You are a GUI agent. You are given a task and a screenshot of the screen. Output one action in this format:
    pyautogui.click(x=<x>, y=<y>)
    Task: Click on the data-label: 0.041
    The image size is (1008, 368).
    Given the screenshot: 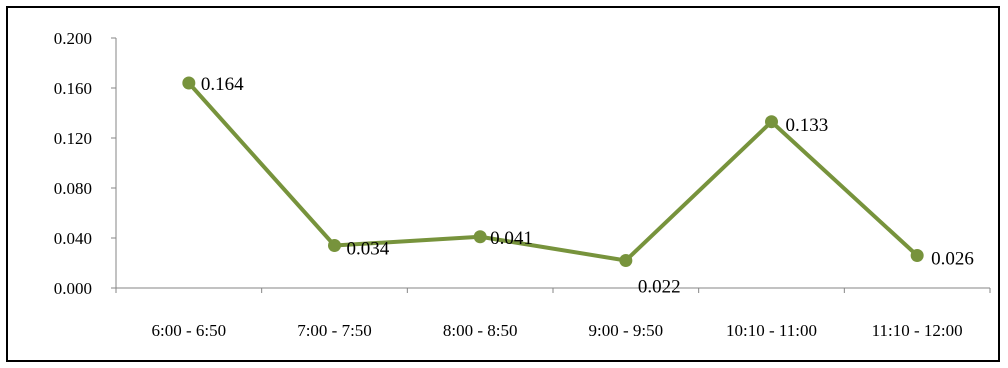 What is the action you would take?
    pyautogui.click(x=511, y=238)
    